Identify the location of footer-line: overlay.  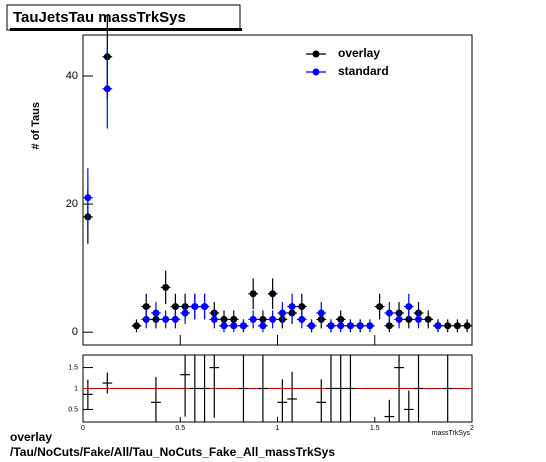
(31, 437).